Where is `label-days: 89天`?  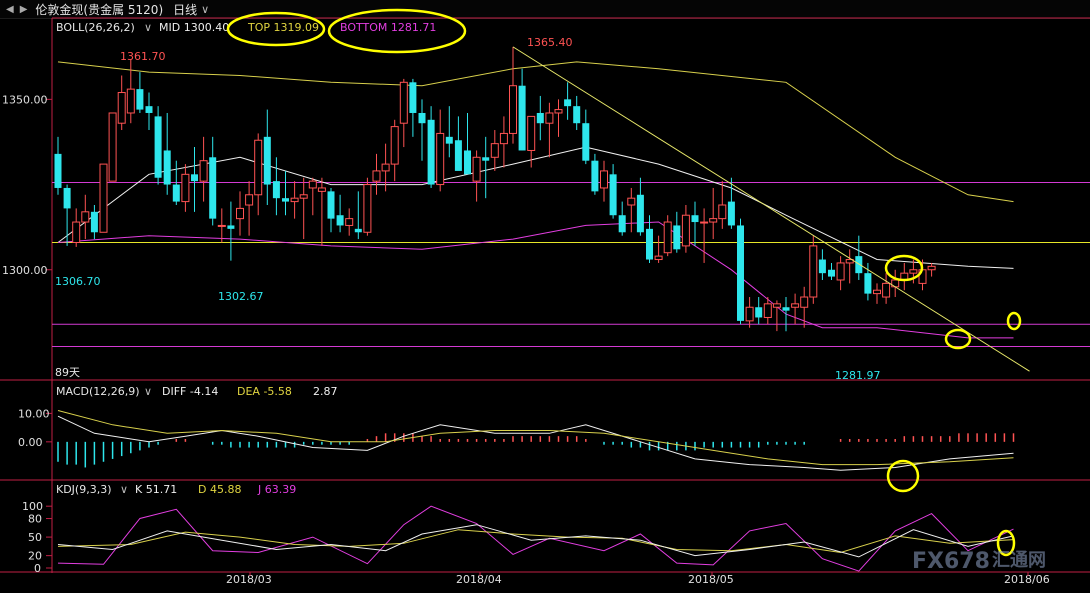 label-days: 89天 is located at coordinates (67, 372).